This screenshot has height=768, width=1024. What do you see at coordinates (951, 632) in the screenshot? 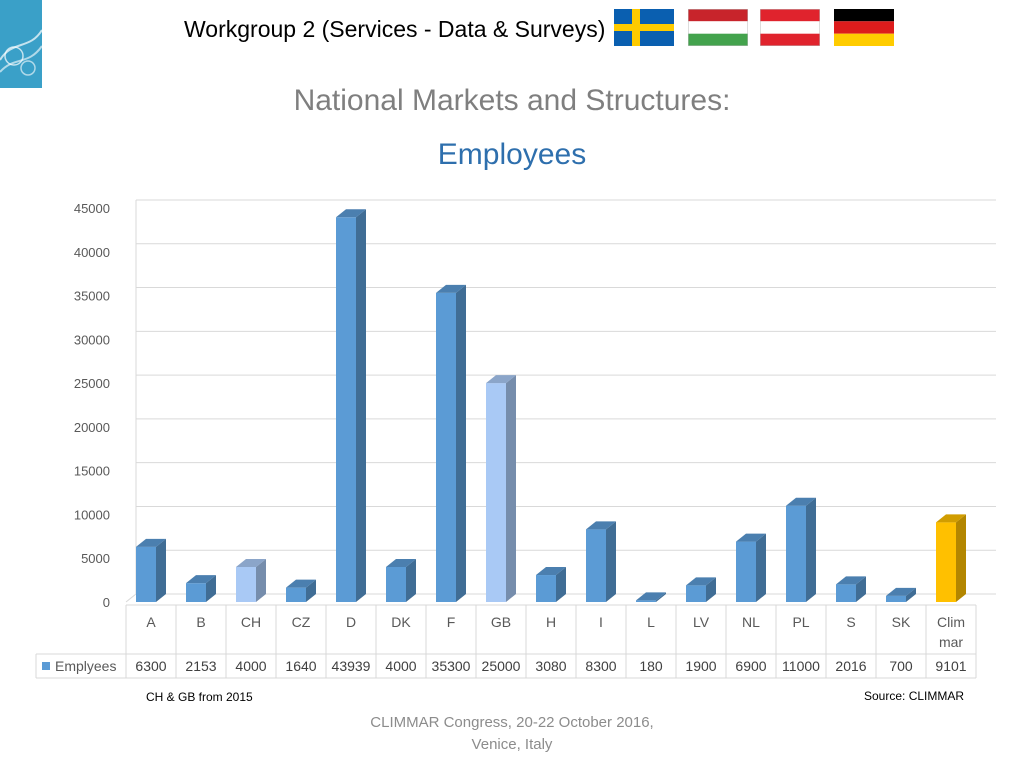
I see `x-category-label: Clim mar` at bounding box center [951, 632].